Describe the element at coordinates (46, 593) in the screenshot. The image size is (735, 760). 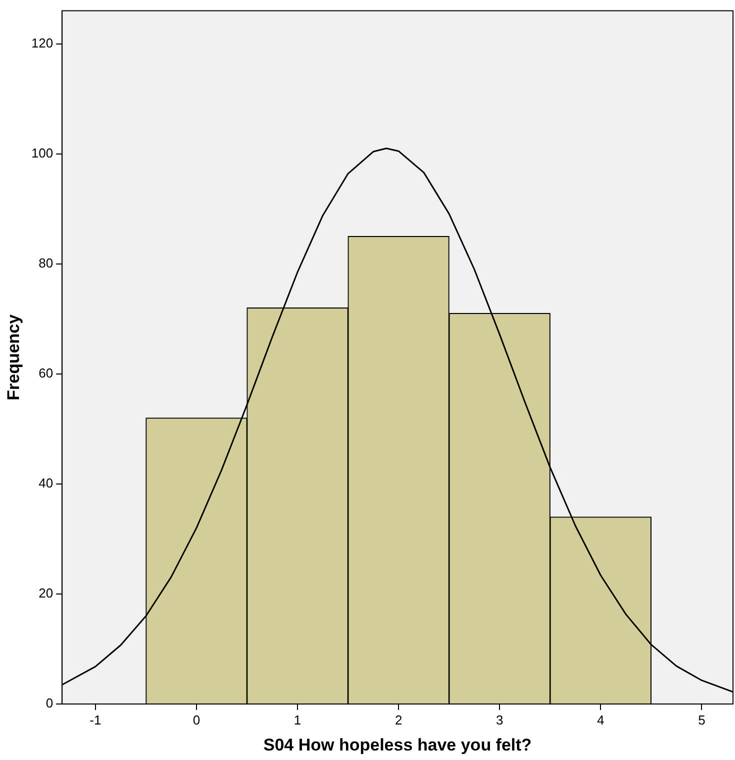
I see `y-tick-label: 20` at that location.